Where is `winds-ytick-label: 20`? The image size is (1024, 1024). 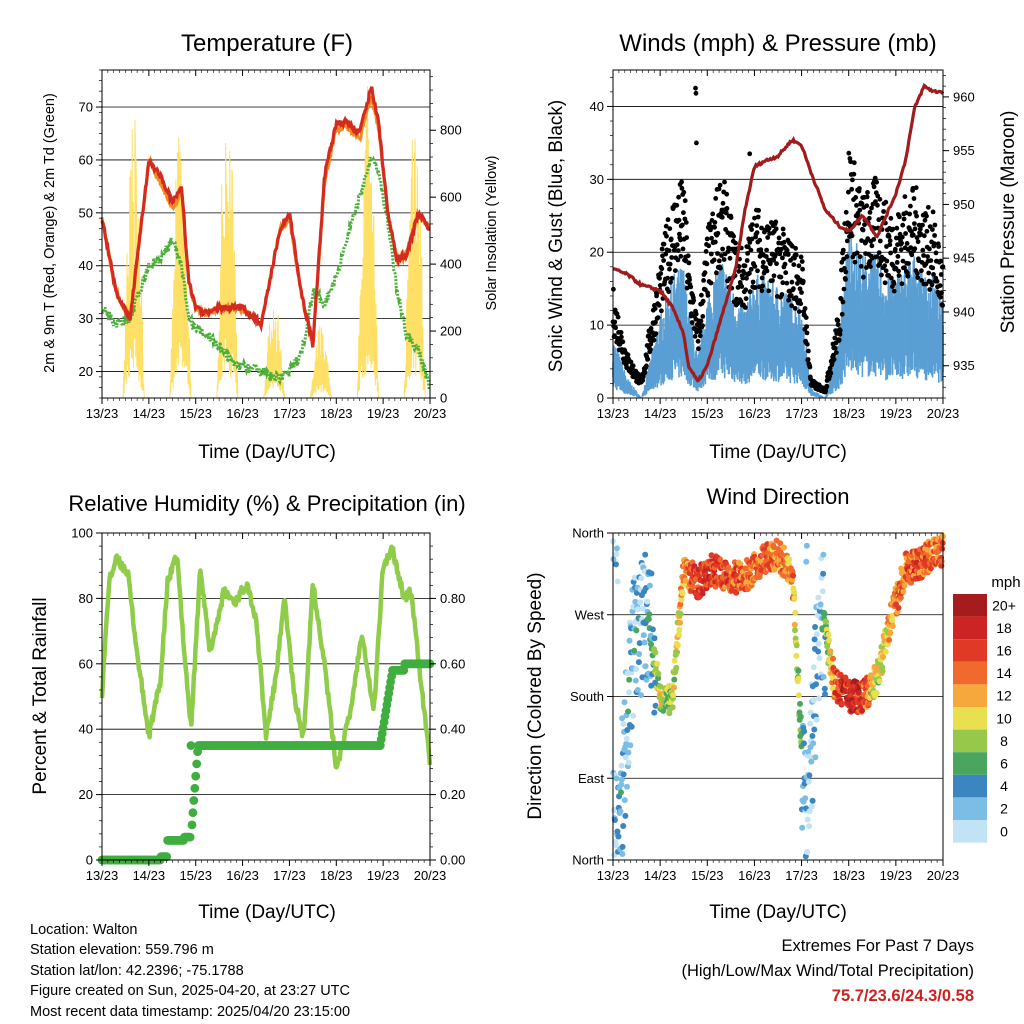
winds-ytick-label: 20 is located at coordinates (597, 252).